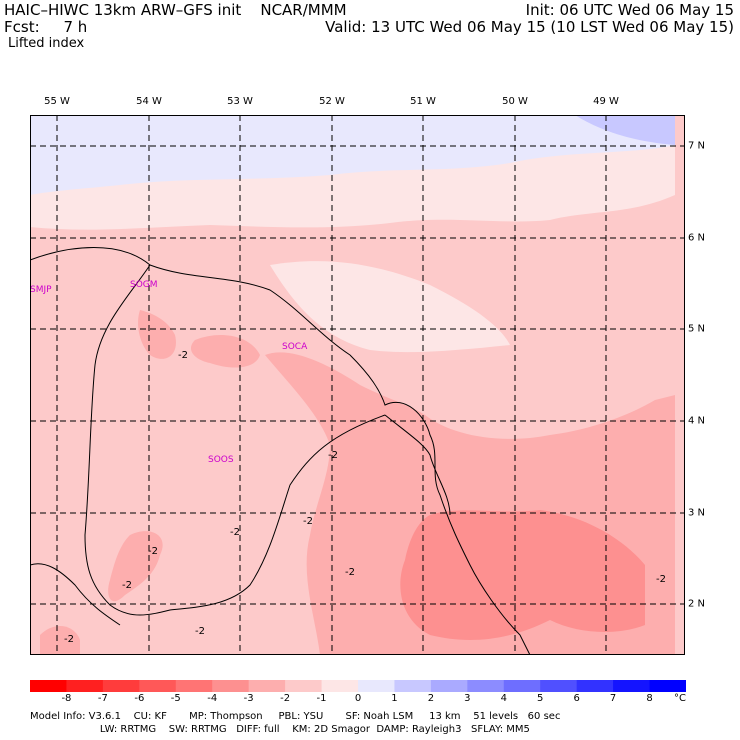 The width and height of the screenshot is (740, 740). What do you see at coordinates (606, 101) in the screenshot?
I see `lon-label-49w: 49 W` at bounding box center [606, 101].